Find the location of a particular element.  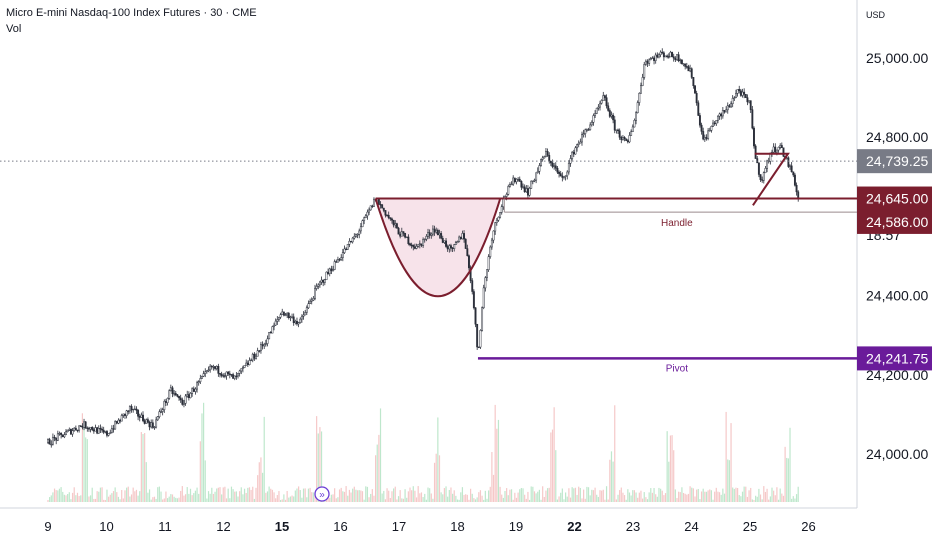

price-badge is located at coordinates (894, 198).